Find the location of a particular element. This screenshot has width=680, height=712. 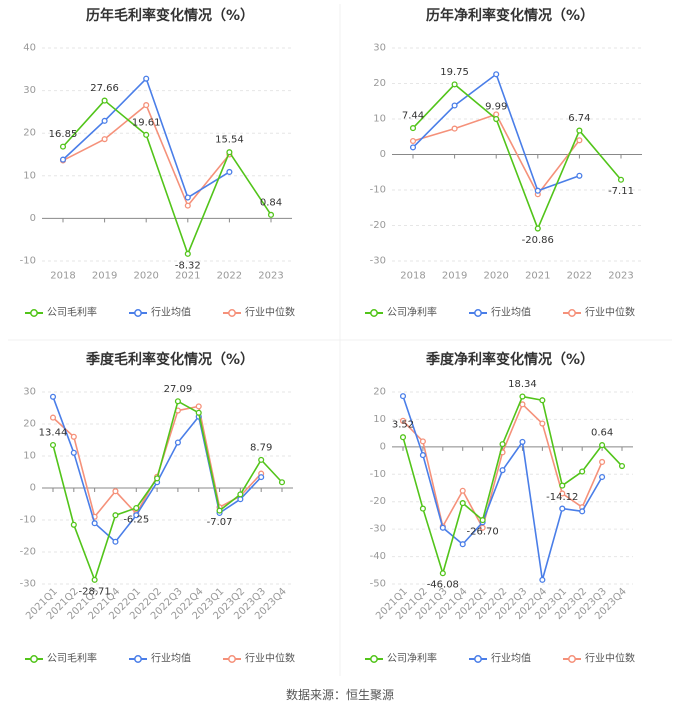

legend-item: 公司毛利率 is located at coordinates (61, 658).